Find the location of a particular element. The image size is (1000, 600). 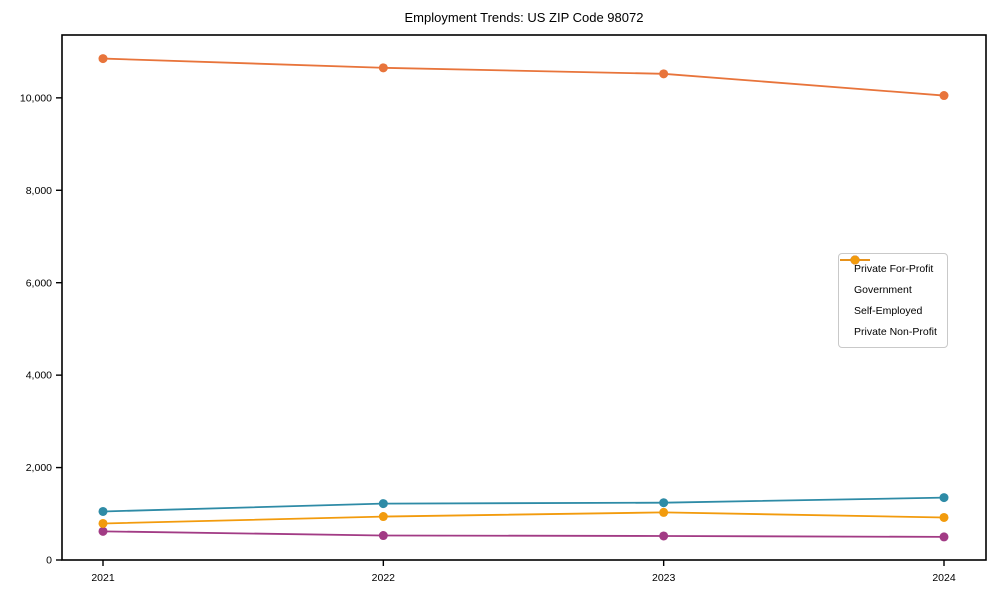

legend-label: Self-Employed is located at coordinates (888, 311).